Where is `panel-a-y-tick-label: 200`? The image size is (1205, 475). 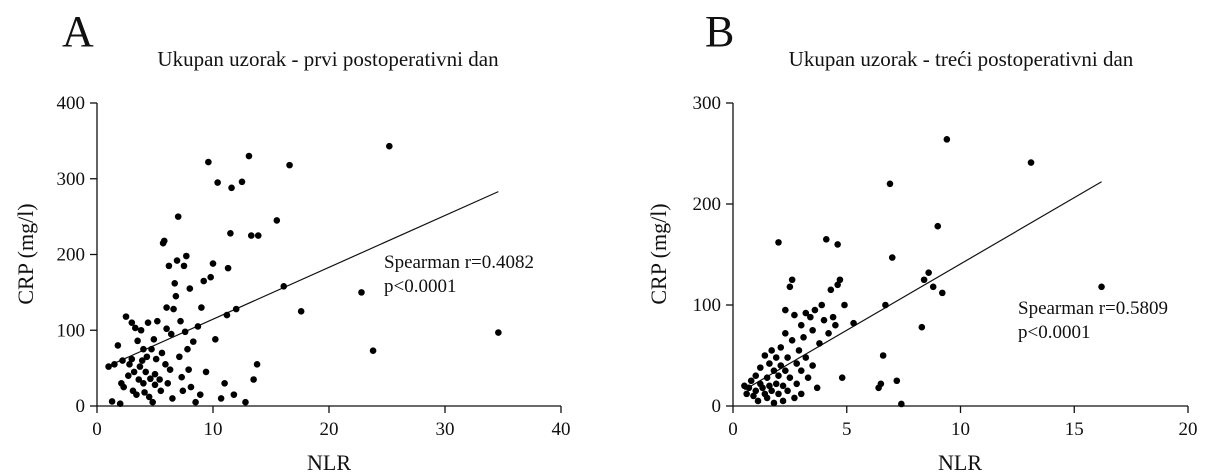
panel-a-y-tick-label: 200 is located at coordinates (71, 255).